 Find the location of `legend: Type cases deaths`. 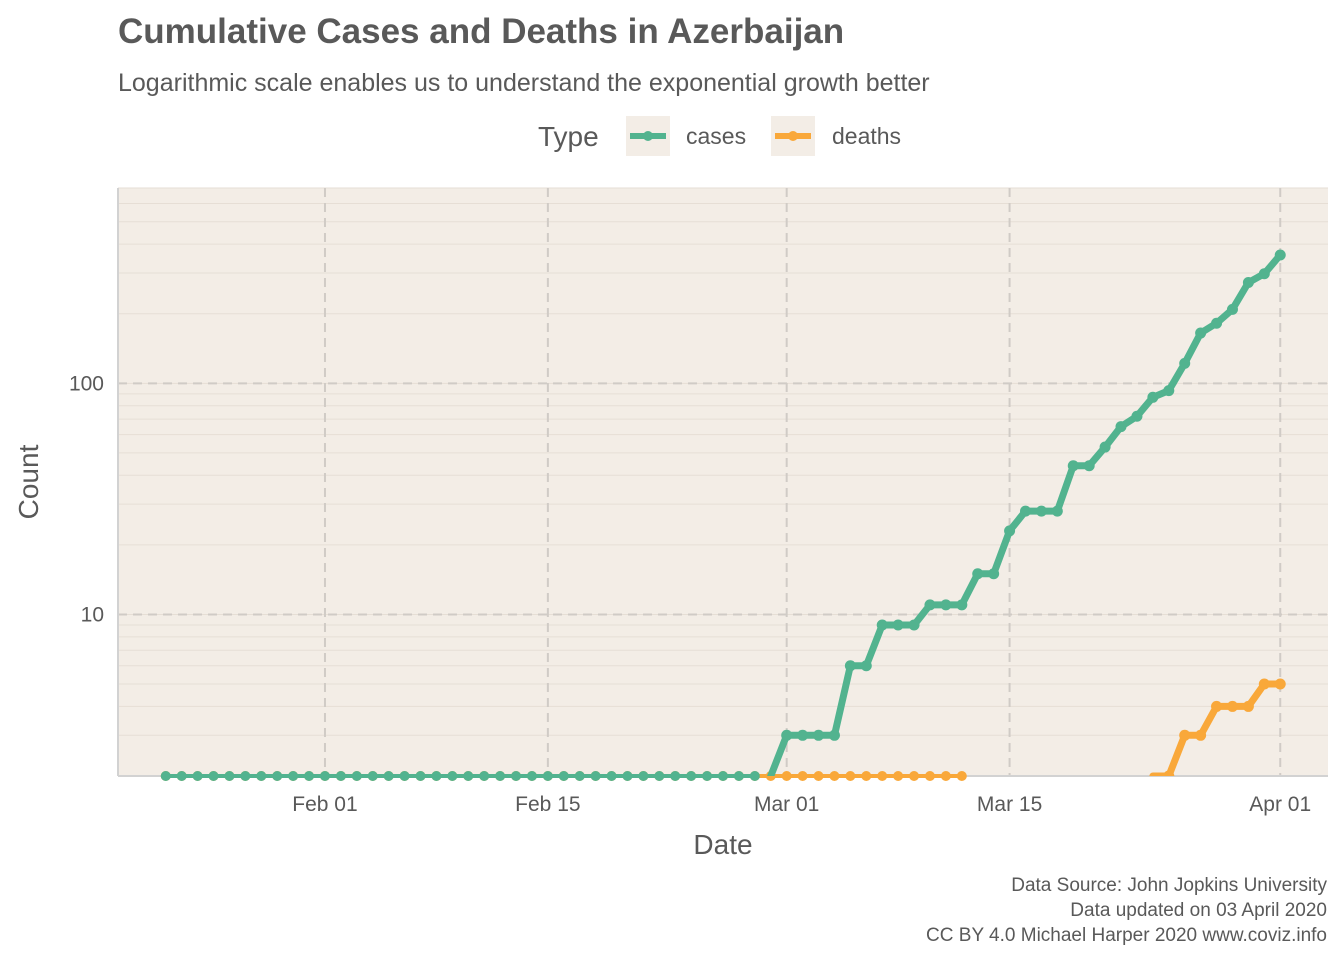

legend: Type cases deaths is located at coordinates (719, 136).